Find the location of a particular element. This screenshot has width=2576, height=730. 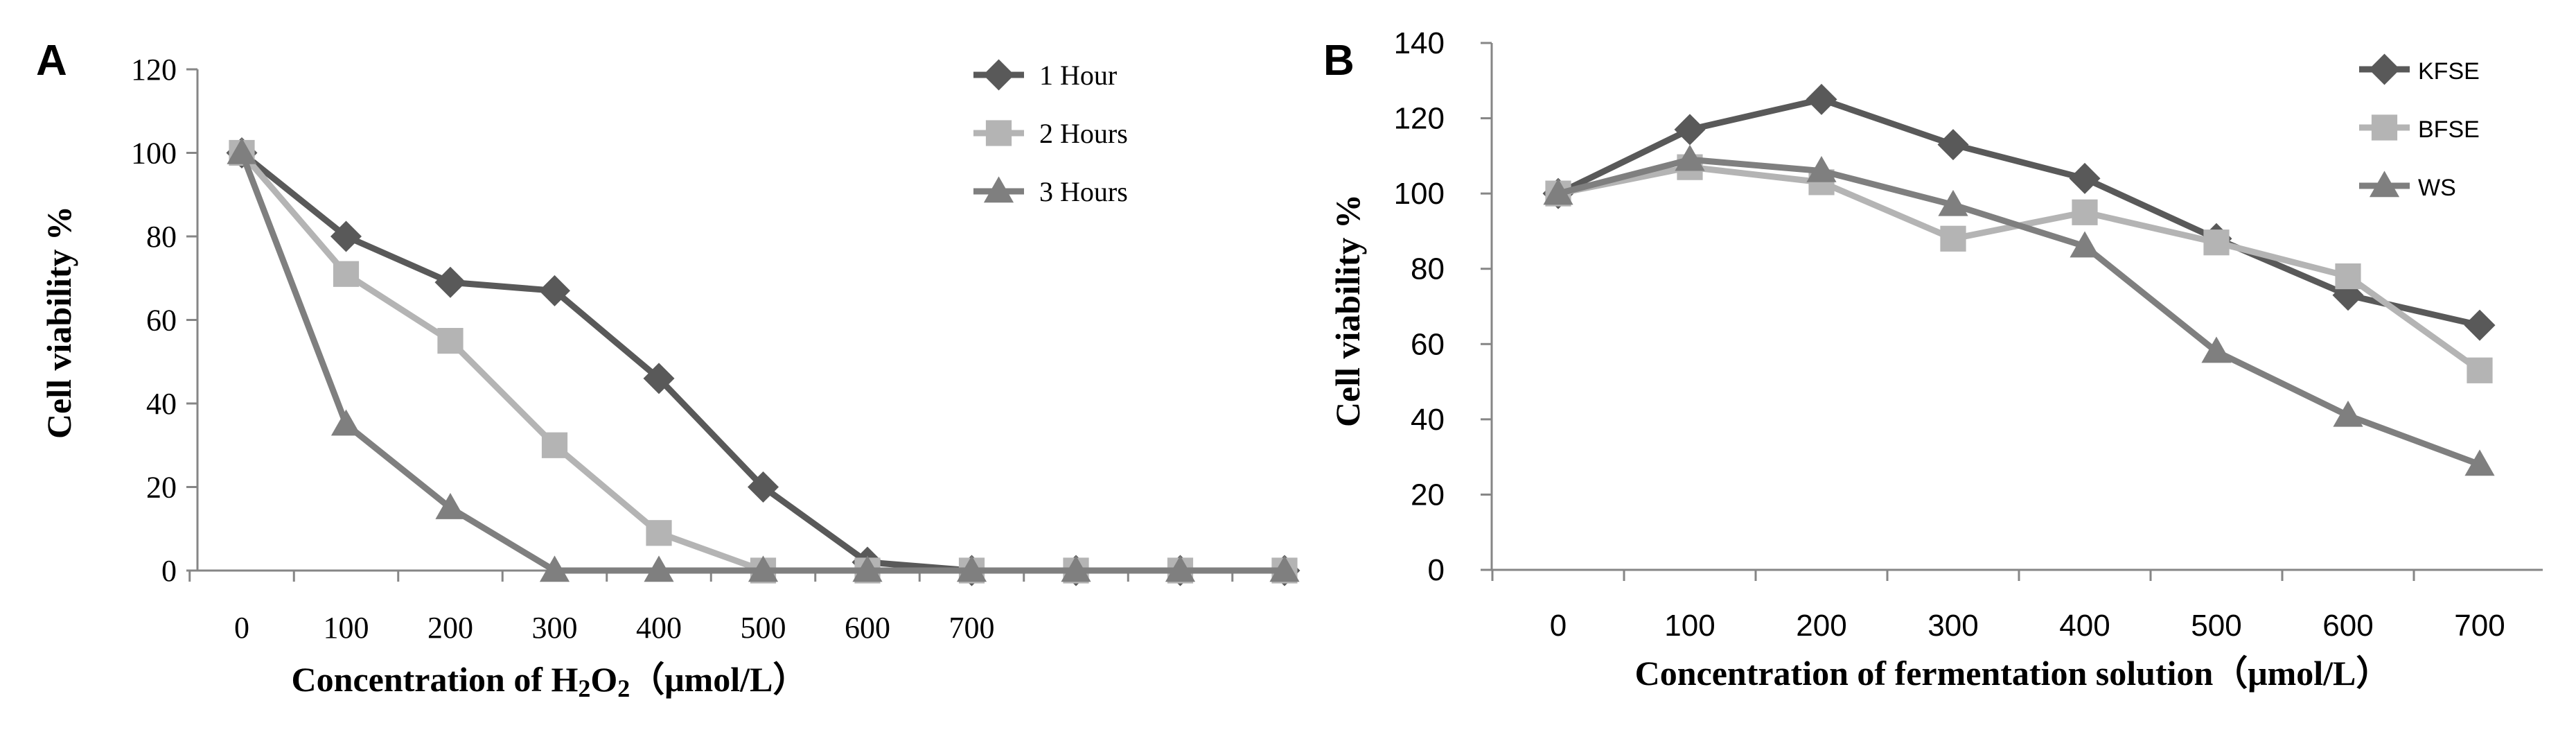

panel-a-y-tick-label: 120 is located at coordinates (154, 70).